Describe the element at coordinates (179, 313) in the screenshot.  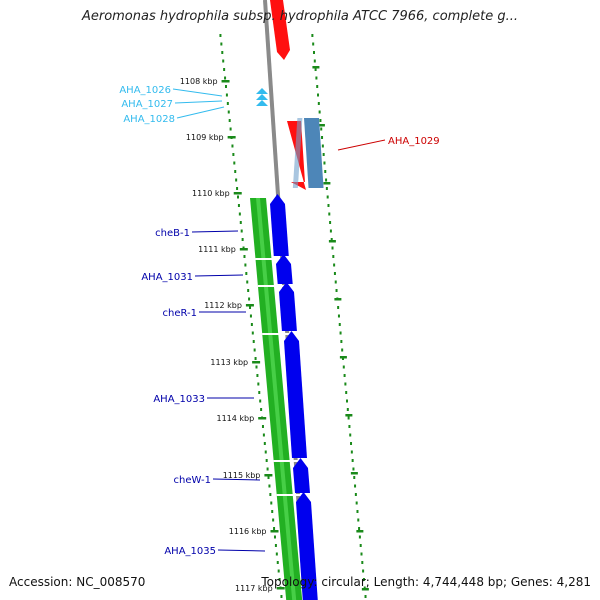
I see `gene-label: cheR-1` at that location.